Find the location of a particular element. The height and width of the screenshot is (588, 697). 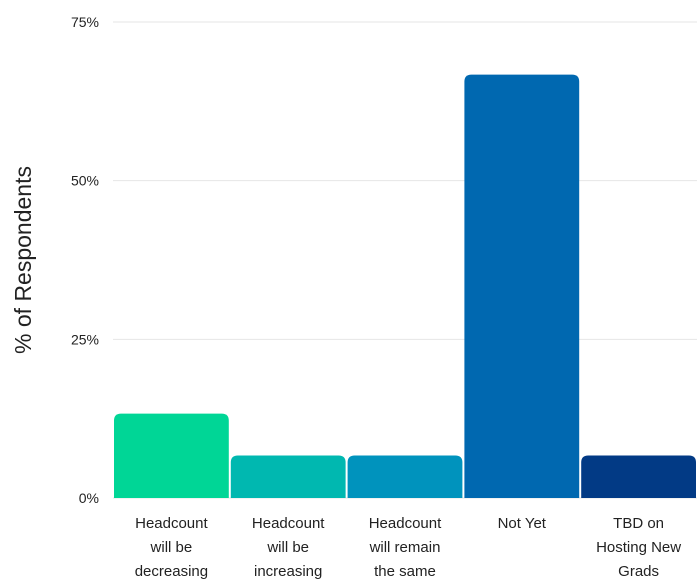

x-tick-label: TBD on Hosting New Grads is located at coordinates (638, 547).